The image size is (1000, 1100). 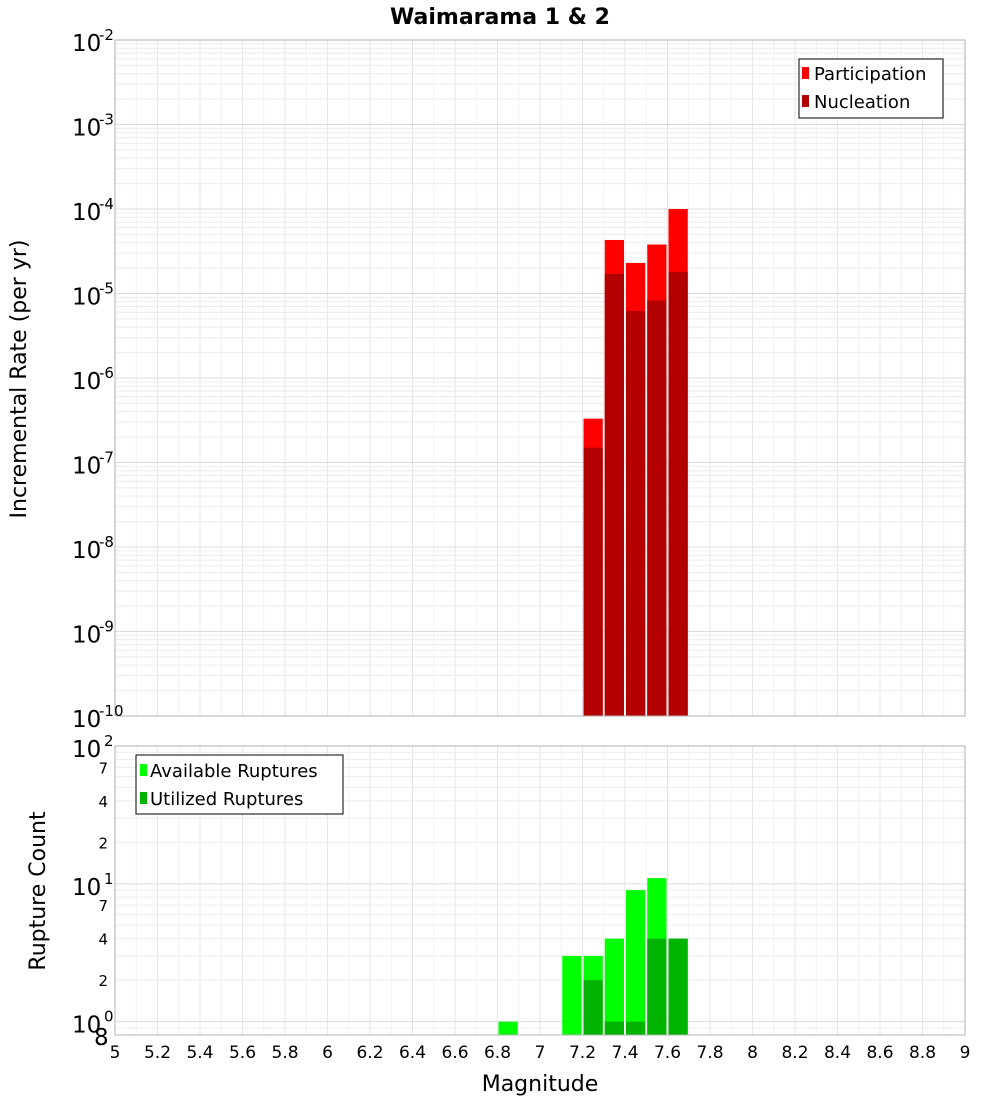 I want to click on x-tick-label: 8.2, so click(x=794, y=1053).